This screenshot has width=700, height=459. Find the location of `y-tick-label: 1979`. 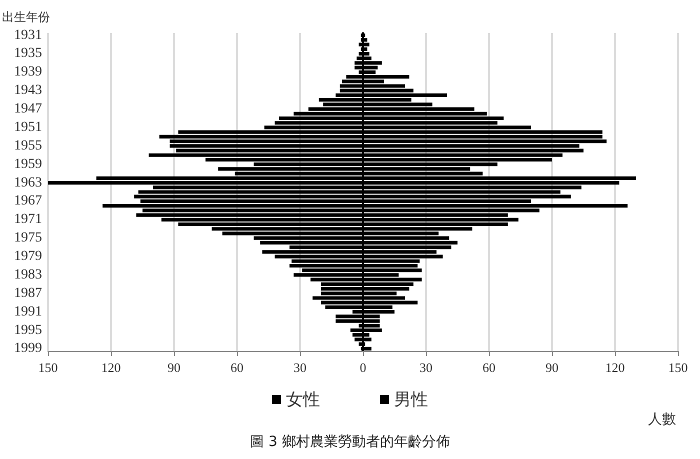

y-tick-label: 1979 is located at coordinates (28, 256).